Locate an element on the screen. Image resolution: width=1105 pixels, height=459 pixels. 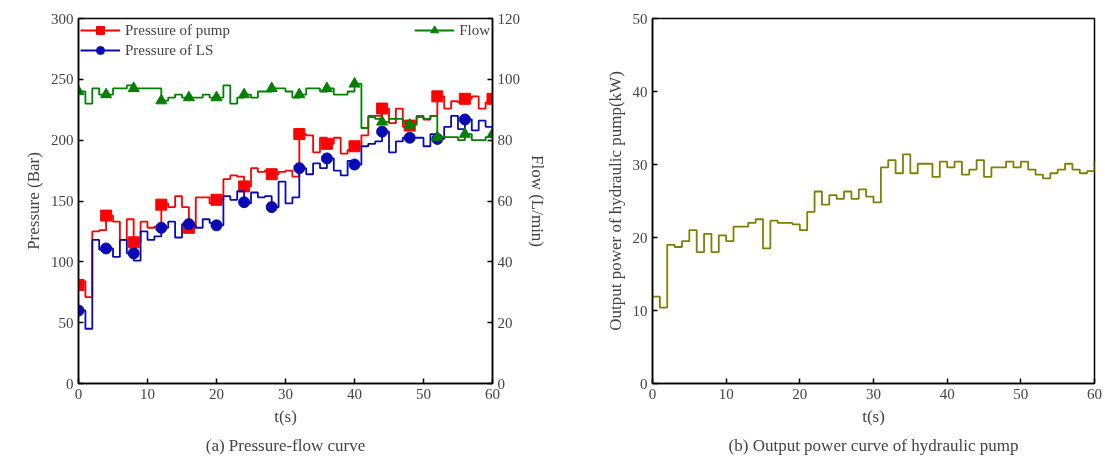
y-tick-label: 40 is located at coordinates (640, 91).